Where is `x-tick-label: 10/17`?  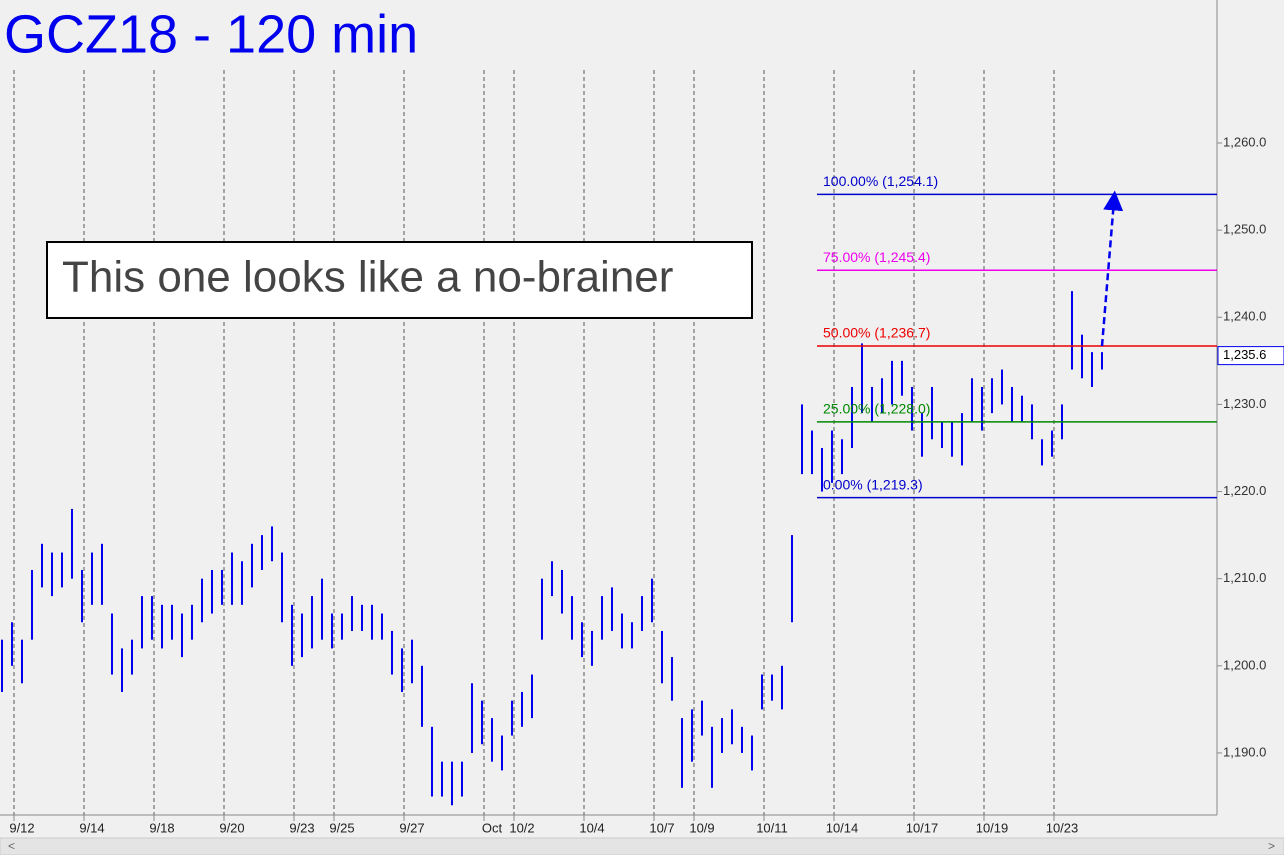
x-tick-label: 10/17 is located at coordinates (922, 827).